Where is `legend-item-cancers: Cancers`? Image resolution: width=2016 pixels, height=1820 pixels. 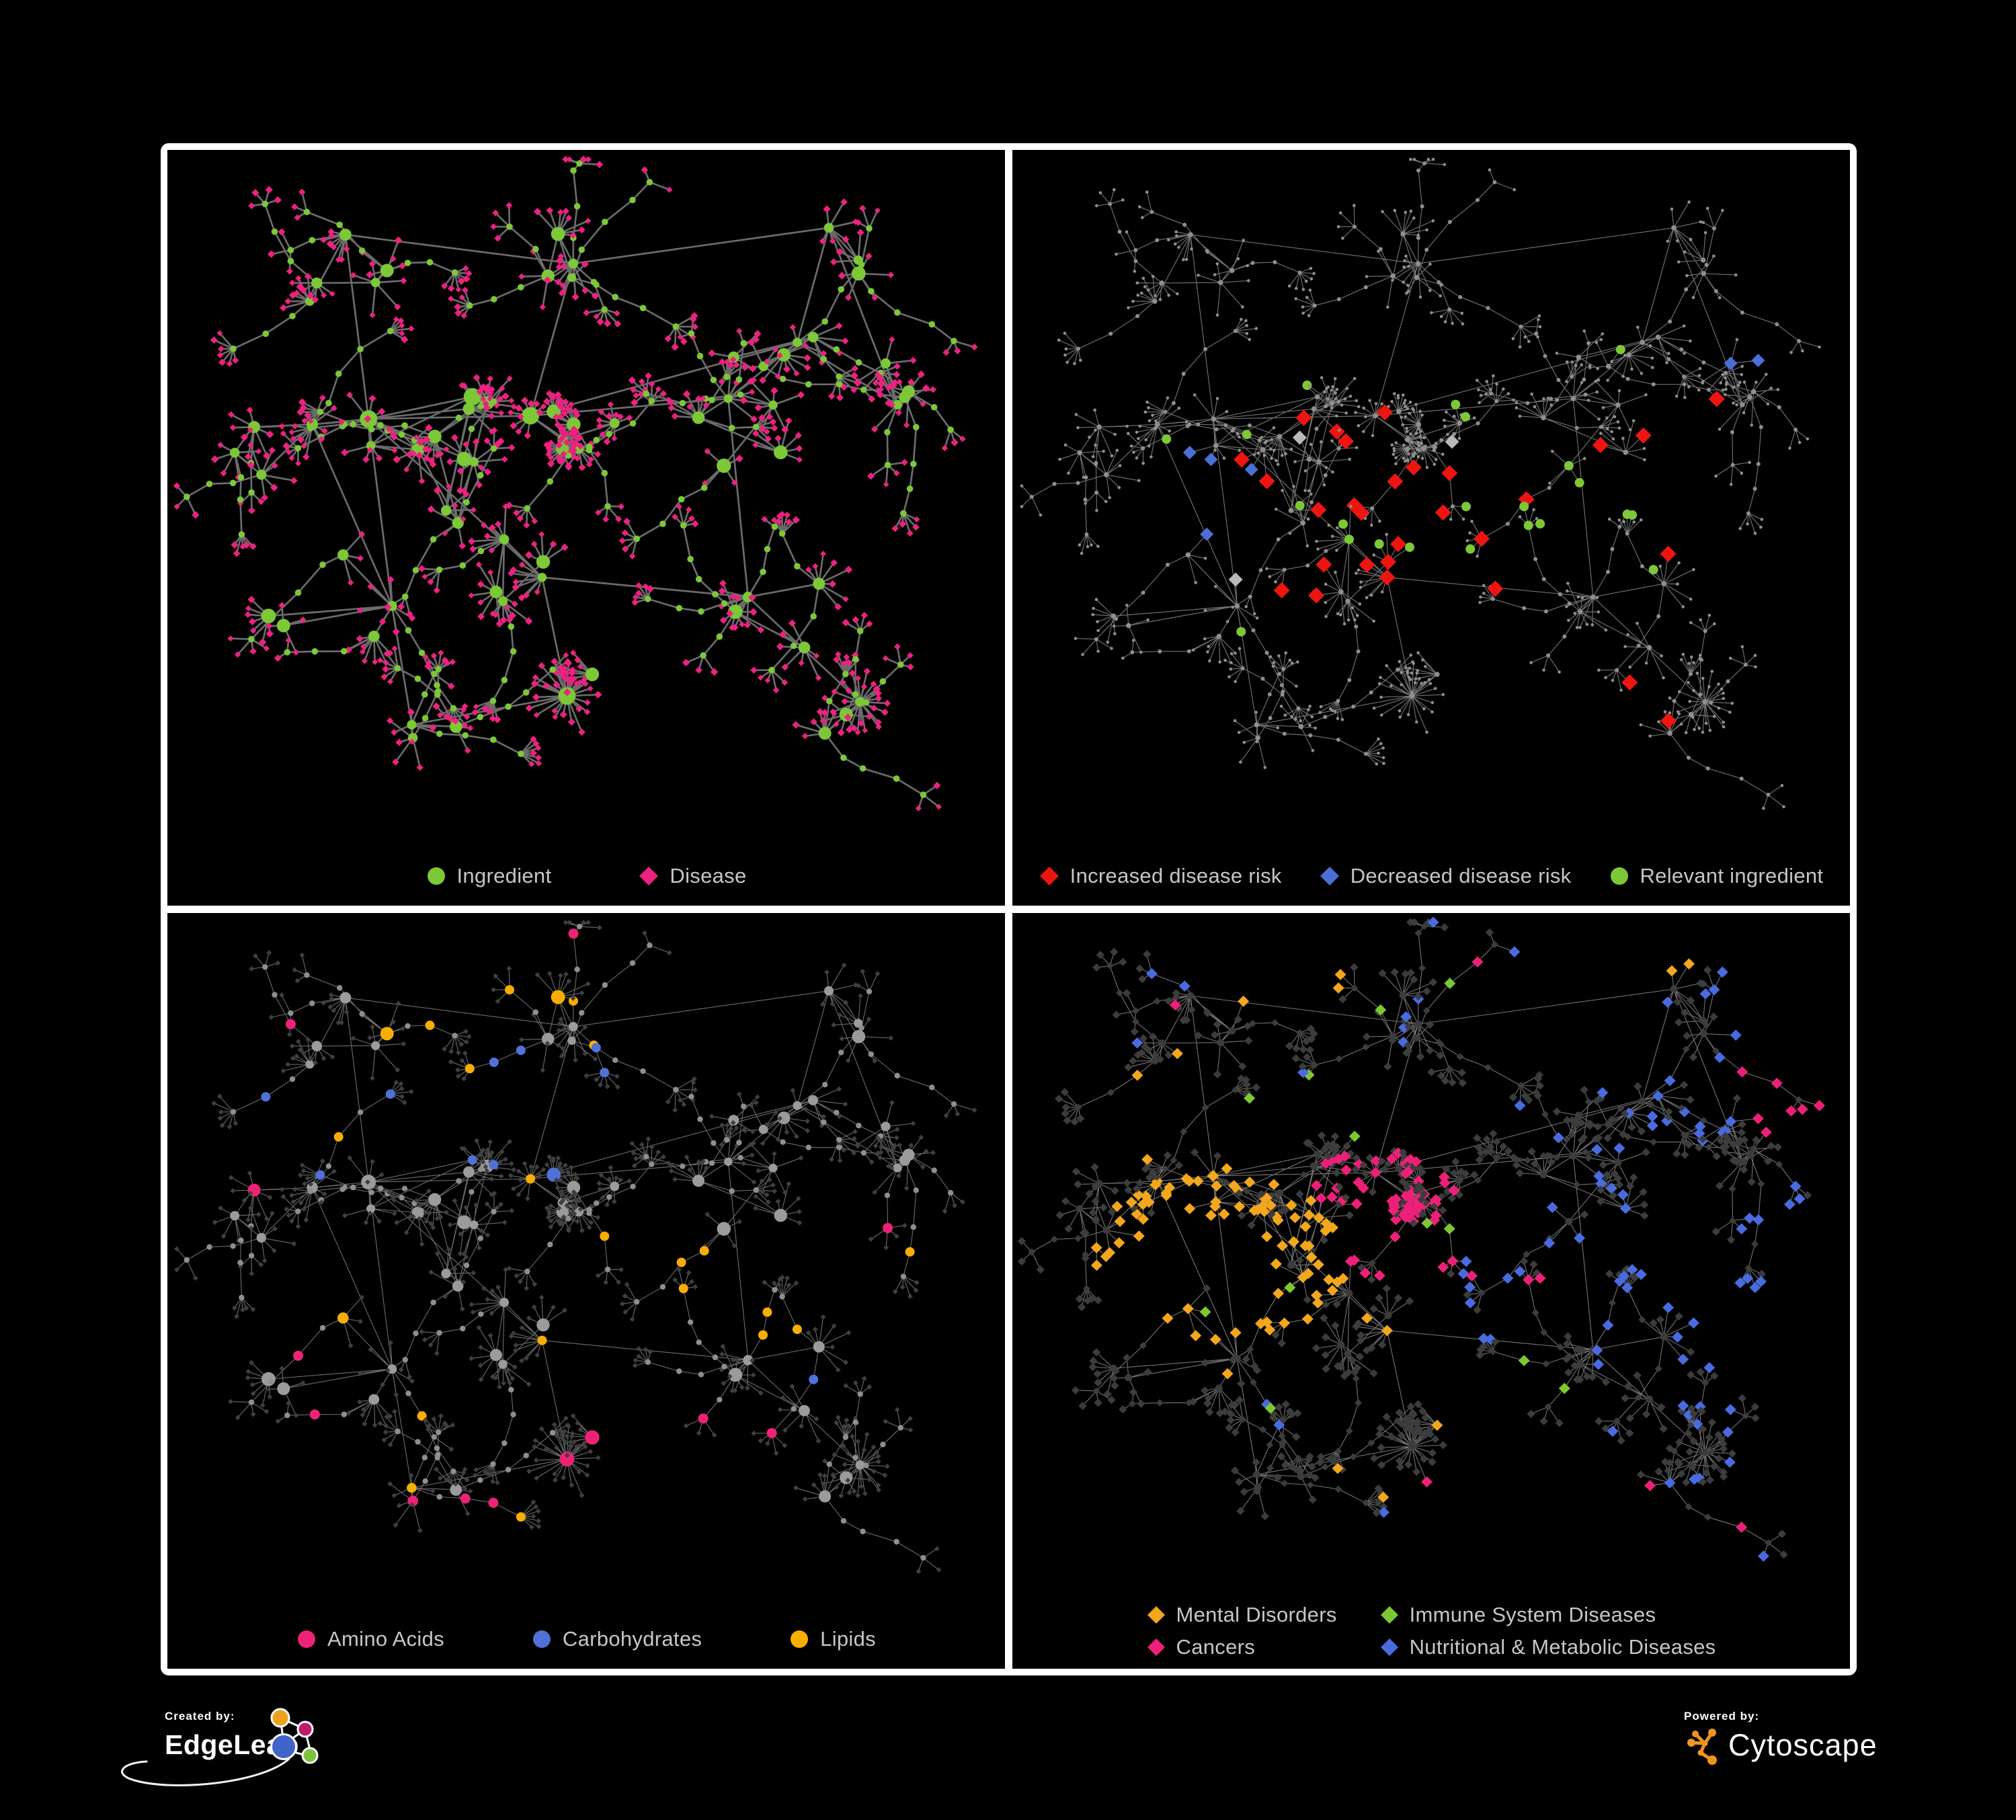
legend-item-cancers: Cancers is located at coordinates (1242, 1647).